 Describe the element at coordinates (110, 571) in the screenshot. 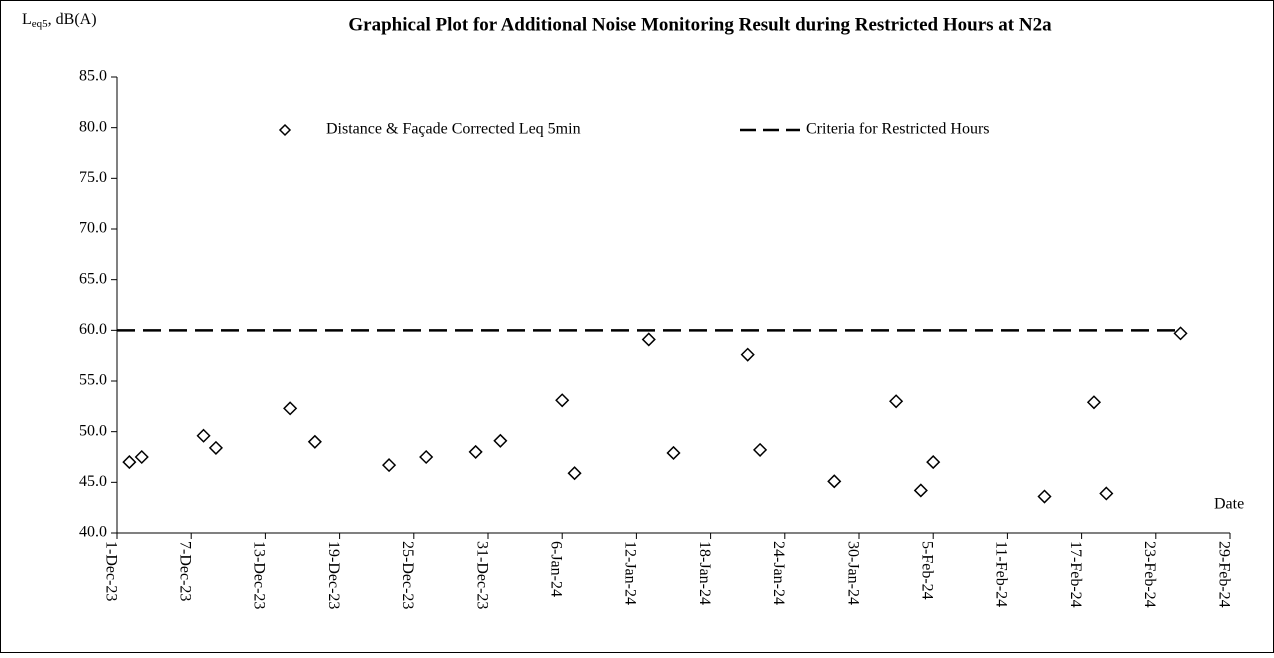

I see `x-tick-label: 1-Dec-23` at that location.